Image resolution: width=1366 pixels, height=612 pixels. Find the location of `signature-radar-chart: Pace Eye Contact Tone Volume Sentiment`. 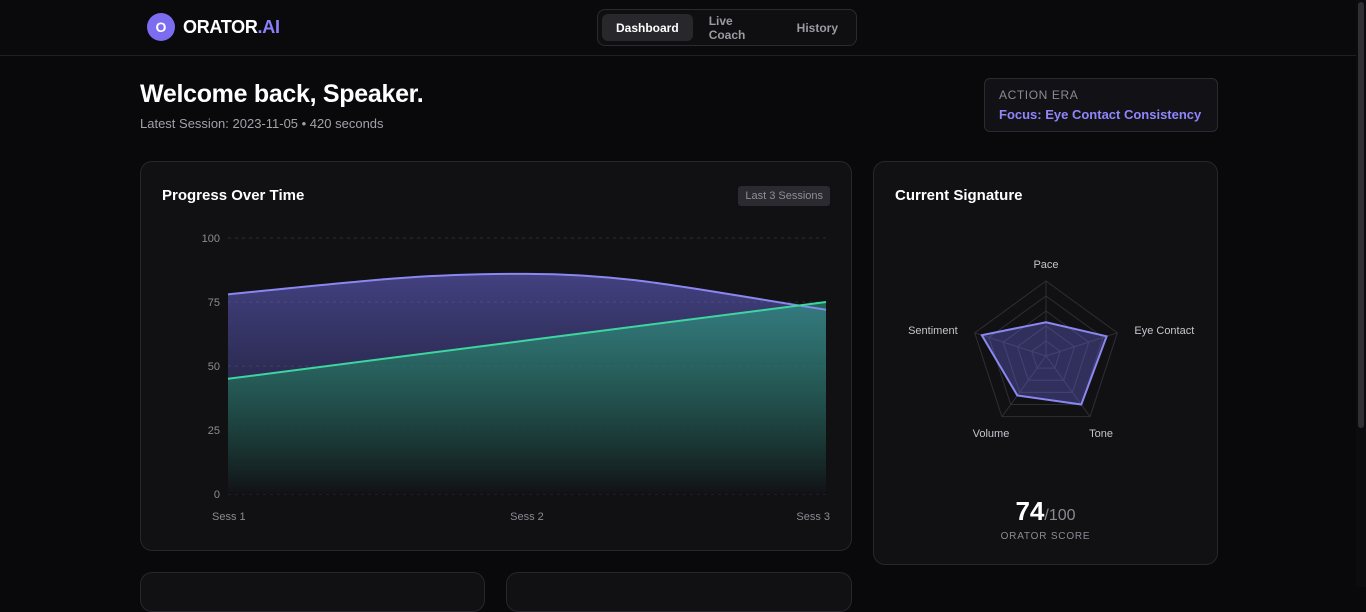

signature-radar-chart: Pace Eye Contact Tone Volume Sentiment is located at coordinates (1051, 349).